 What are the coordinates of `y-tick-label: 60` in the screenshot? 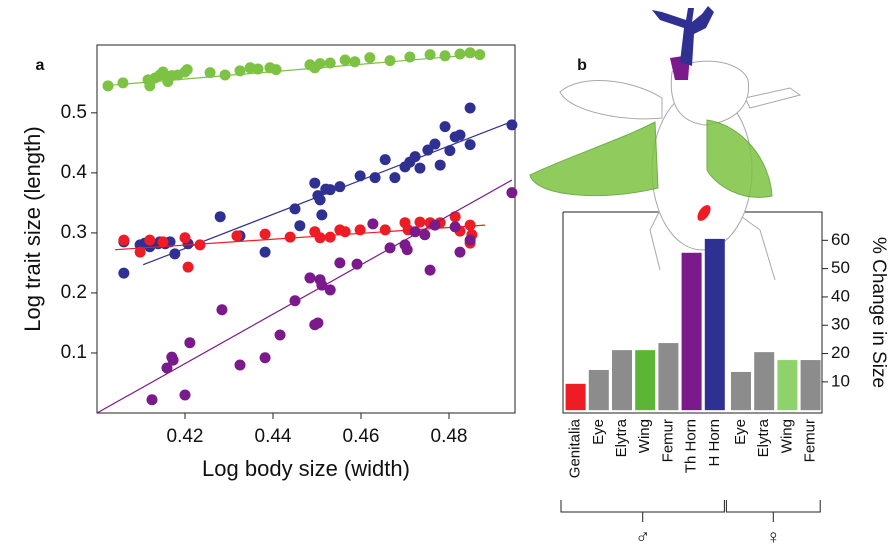 It's located at (840, 239).